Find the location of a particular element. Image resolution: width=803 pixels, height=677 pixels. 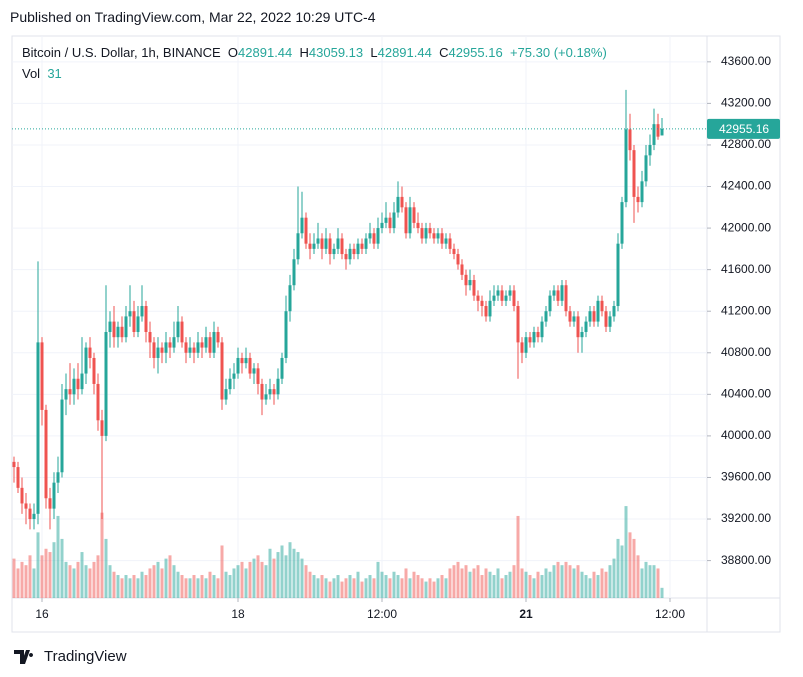

symbol-title: Bitcoin / U.S. Dollar, 1h, BINANCE is located at coordinates (121, 52).